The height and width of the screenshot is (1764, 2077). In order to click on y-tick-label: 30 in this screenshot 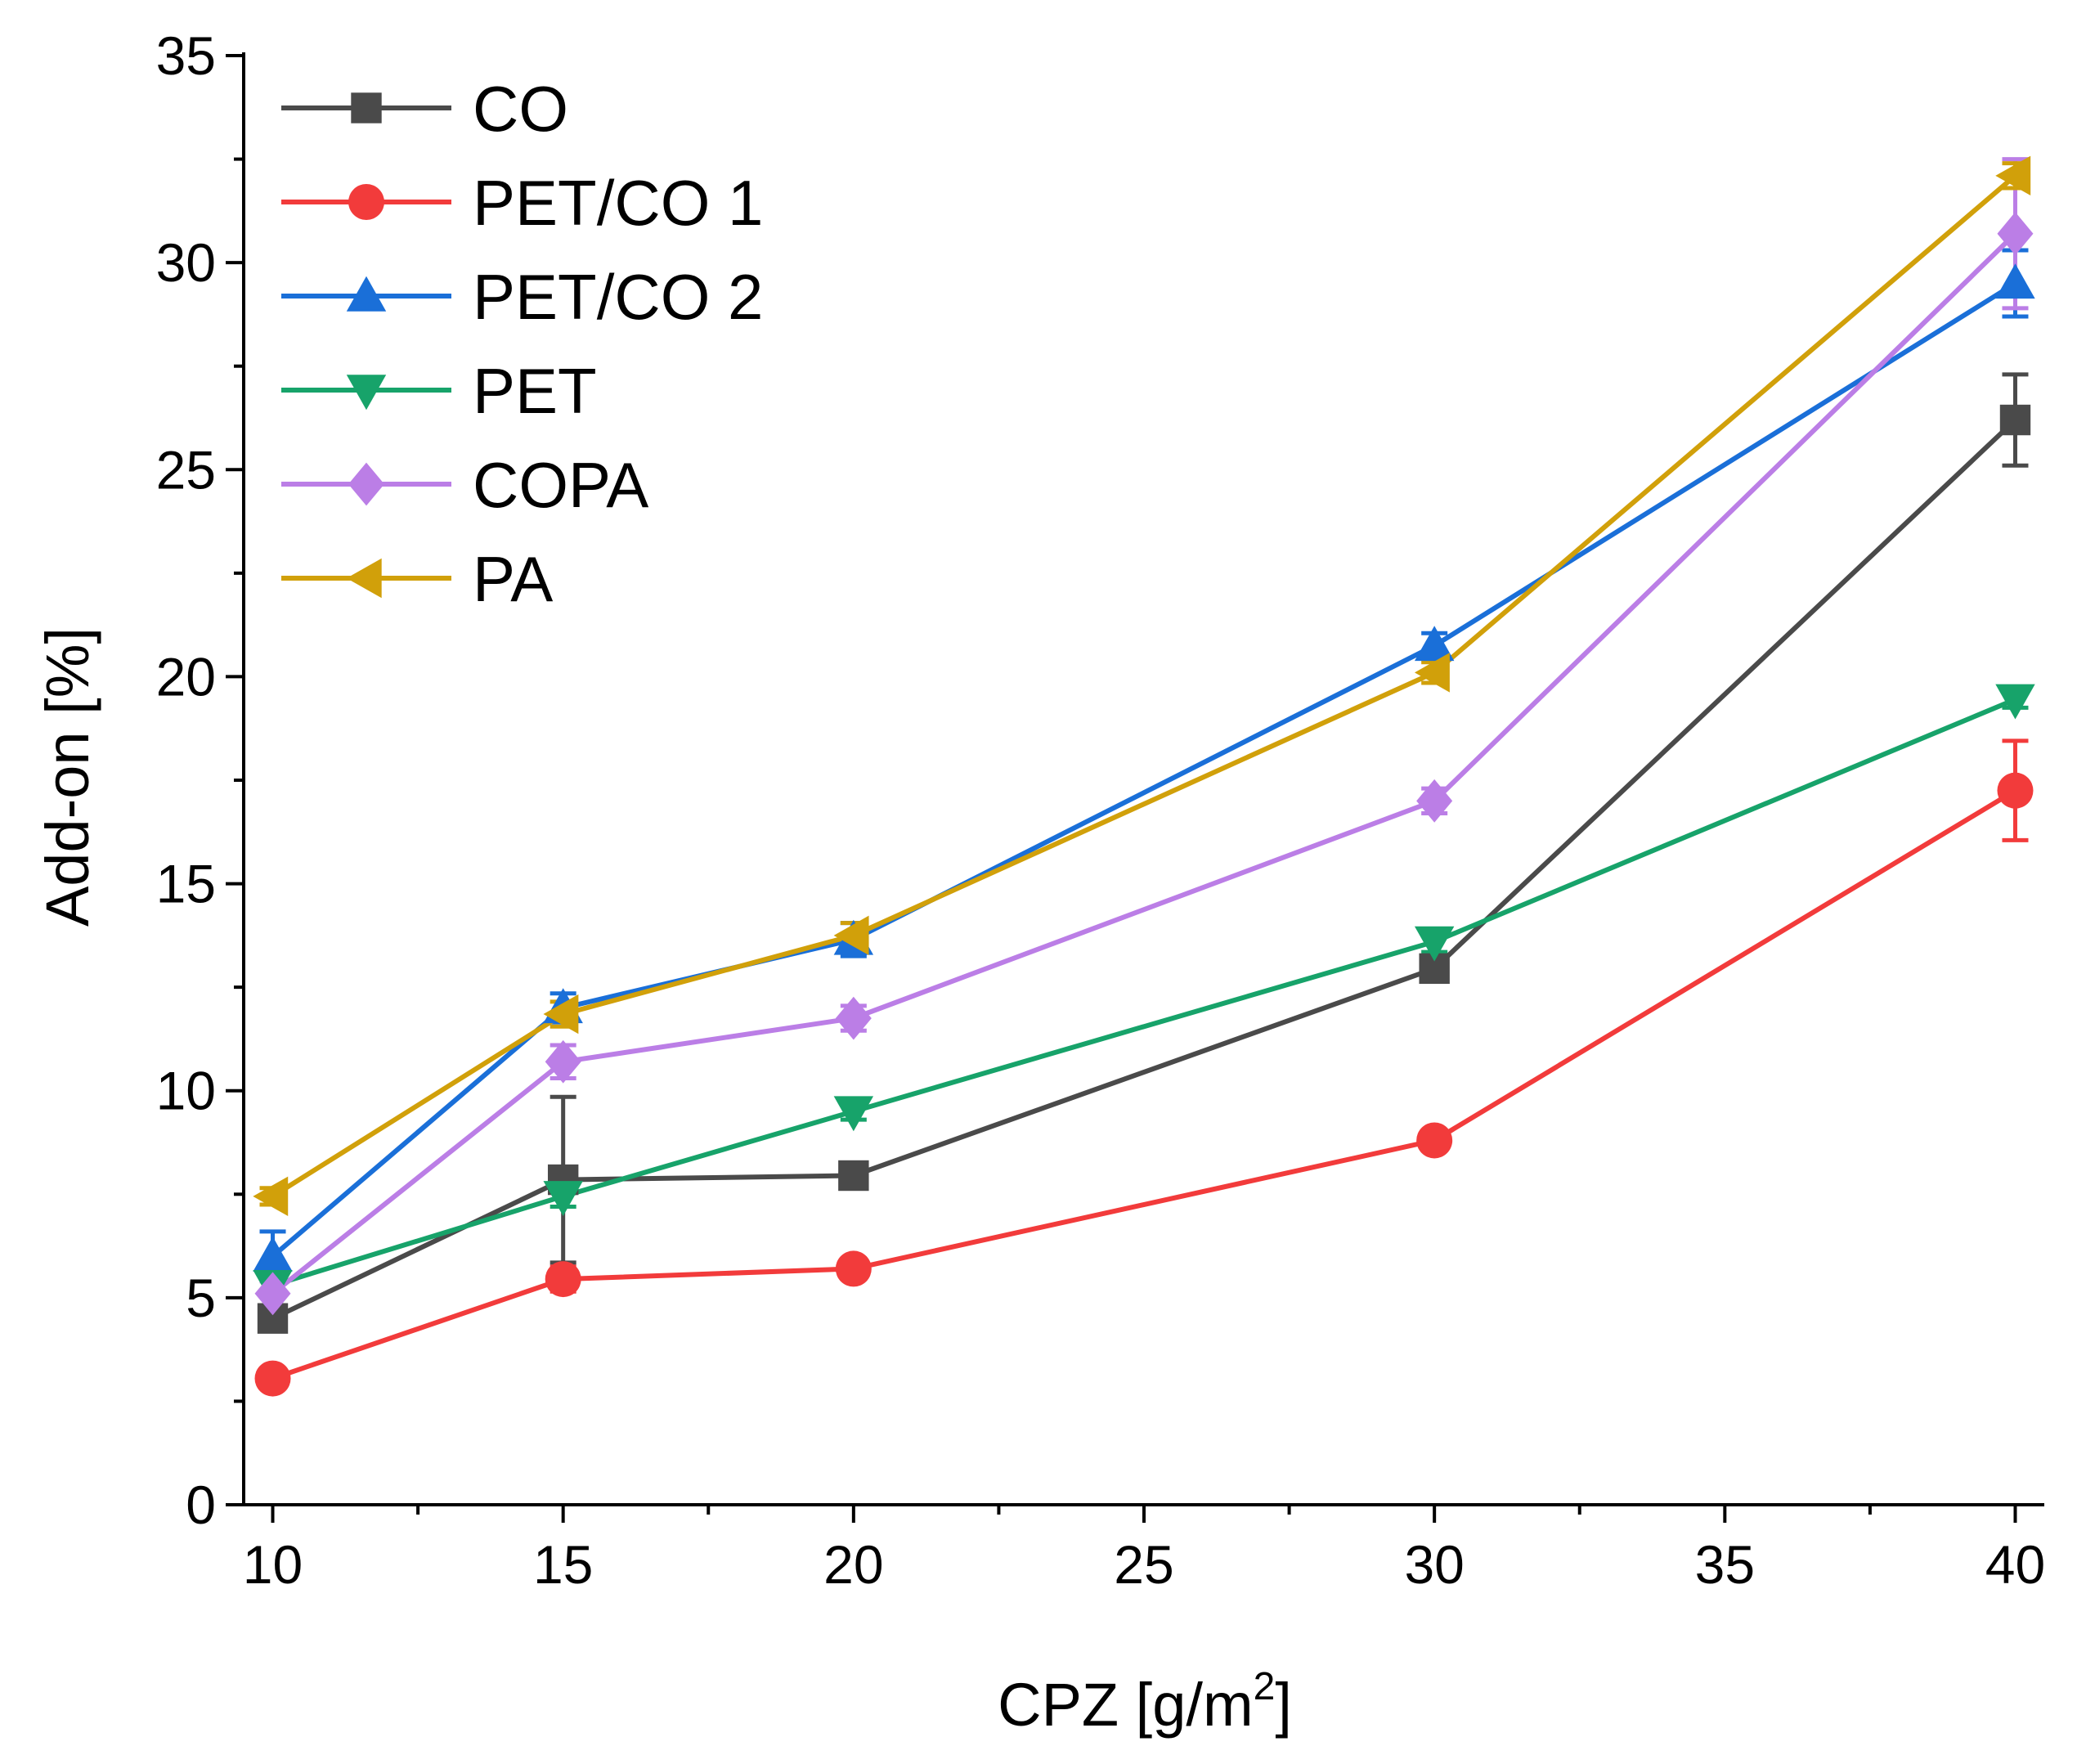, I will do `click(186, 262)`.